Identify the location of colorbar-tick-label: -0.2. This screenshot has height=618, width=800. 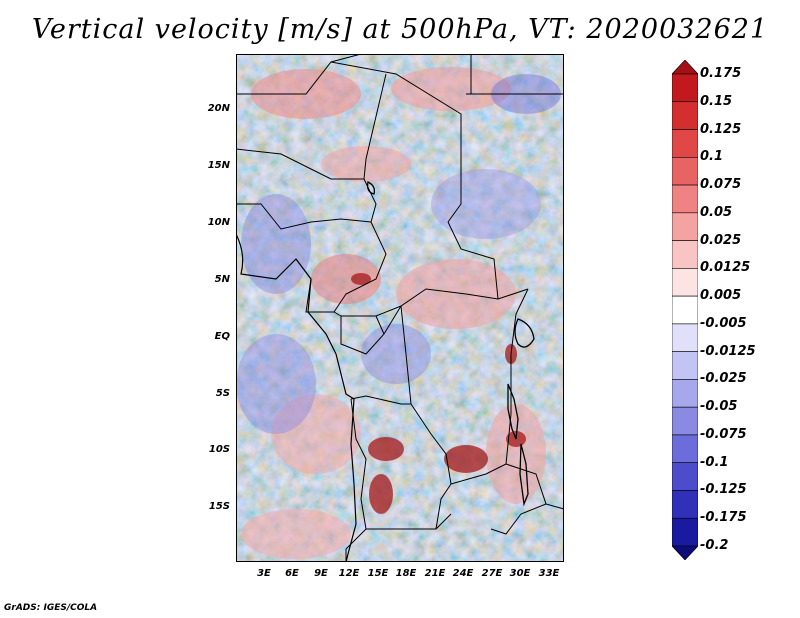
(714, 545).